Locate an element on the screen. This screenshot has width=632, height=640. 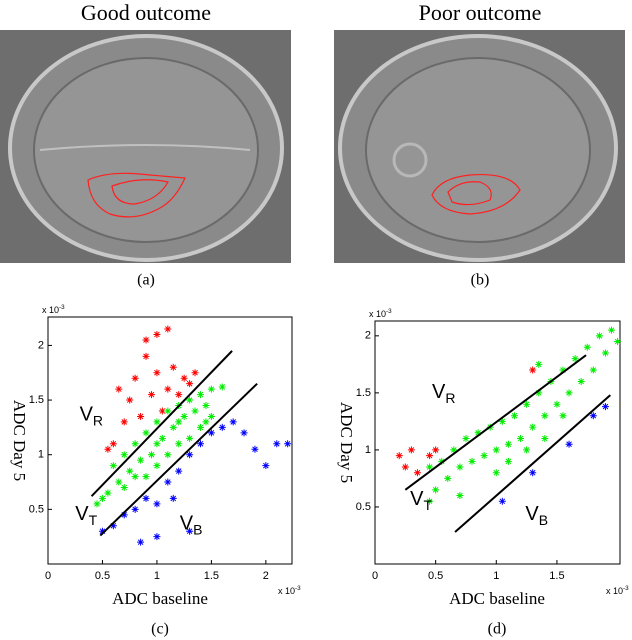
annotation: VT is located at coordinates (421, 500).